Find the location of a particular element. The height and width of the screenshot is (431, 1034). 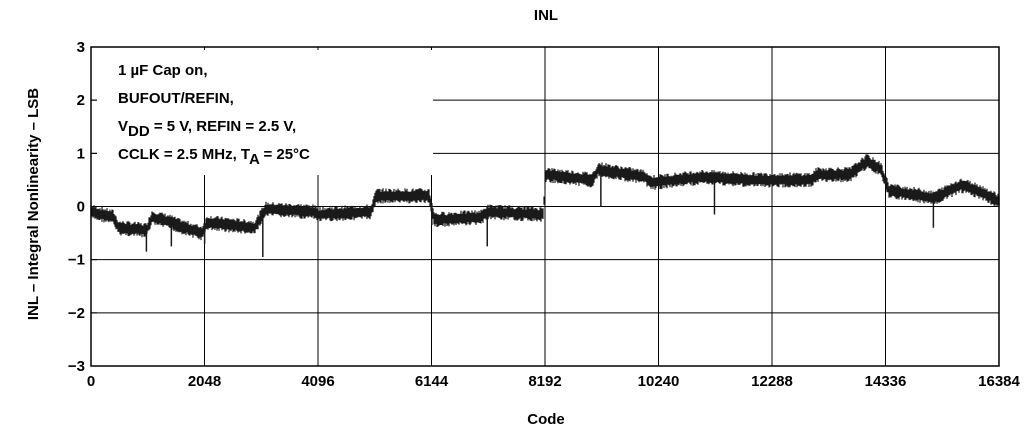

x-tick-label: 8192 is located at coordinates (544, 381).